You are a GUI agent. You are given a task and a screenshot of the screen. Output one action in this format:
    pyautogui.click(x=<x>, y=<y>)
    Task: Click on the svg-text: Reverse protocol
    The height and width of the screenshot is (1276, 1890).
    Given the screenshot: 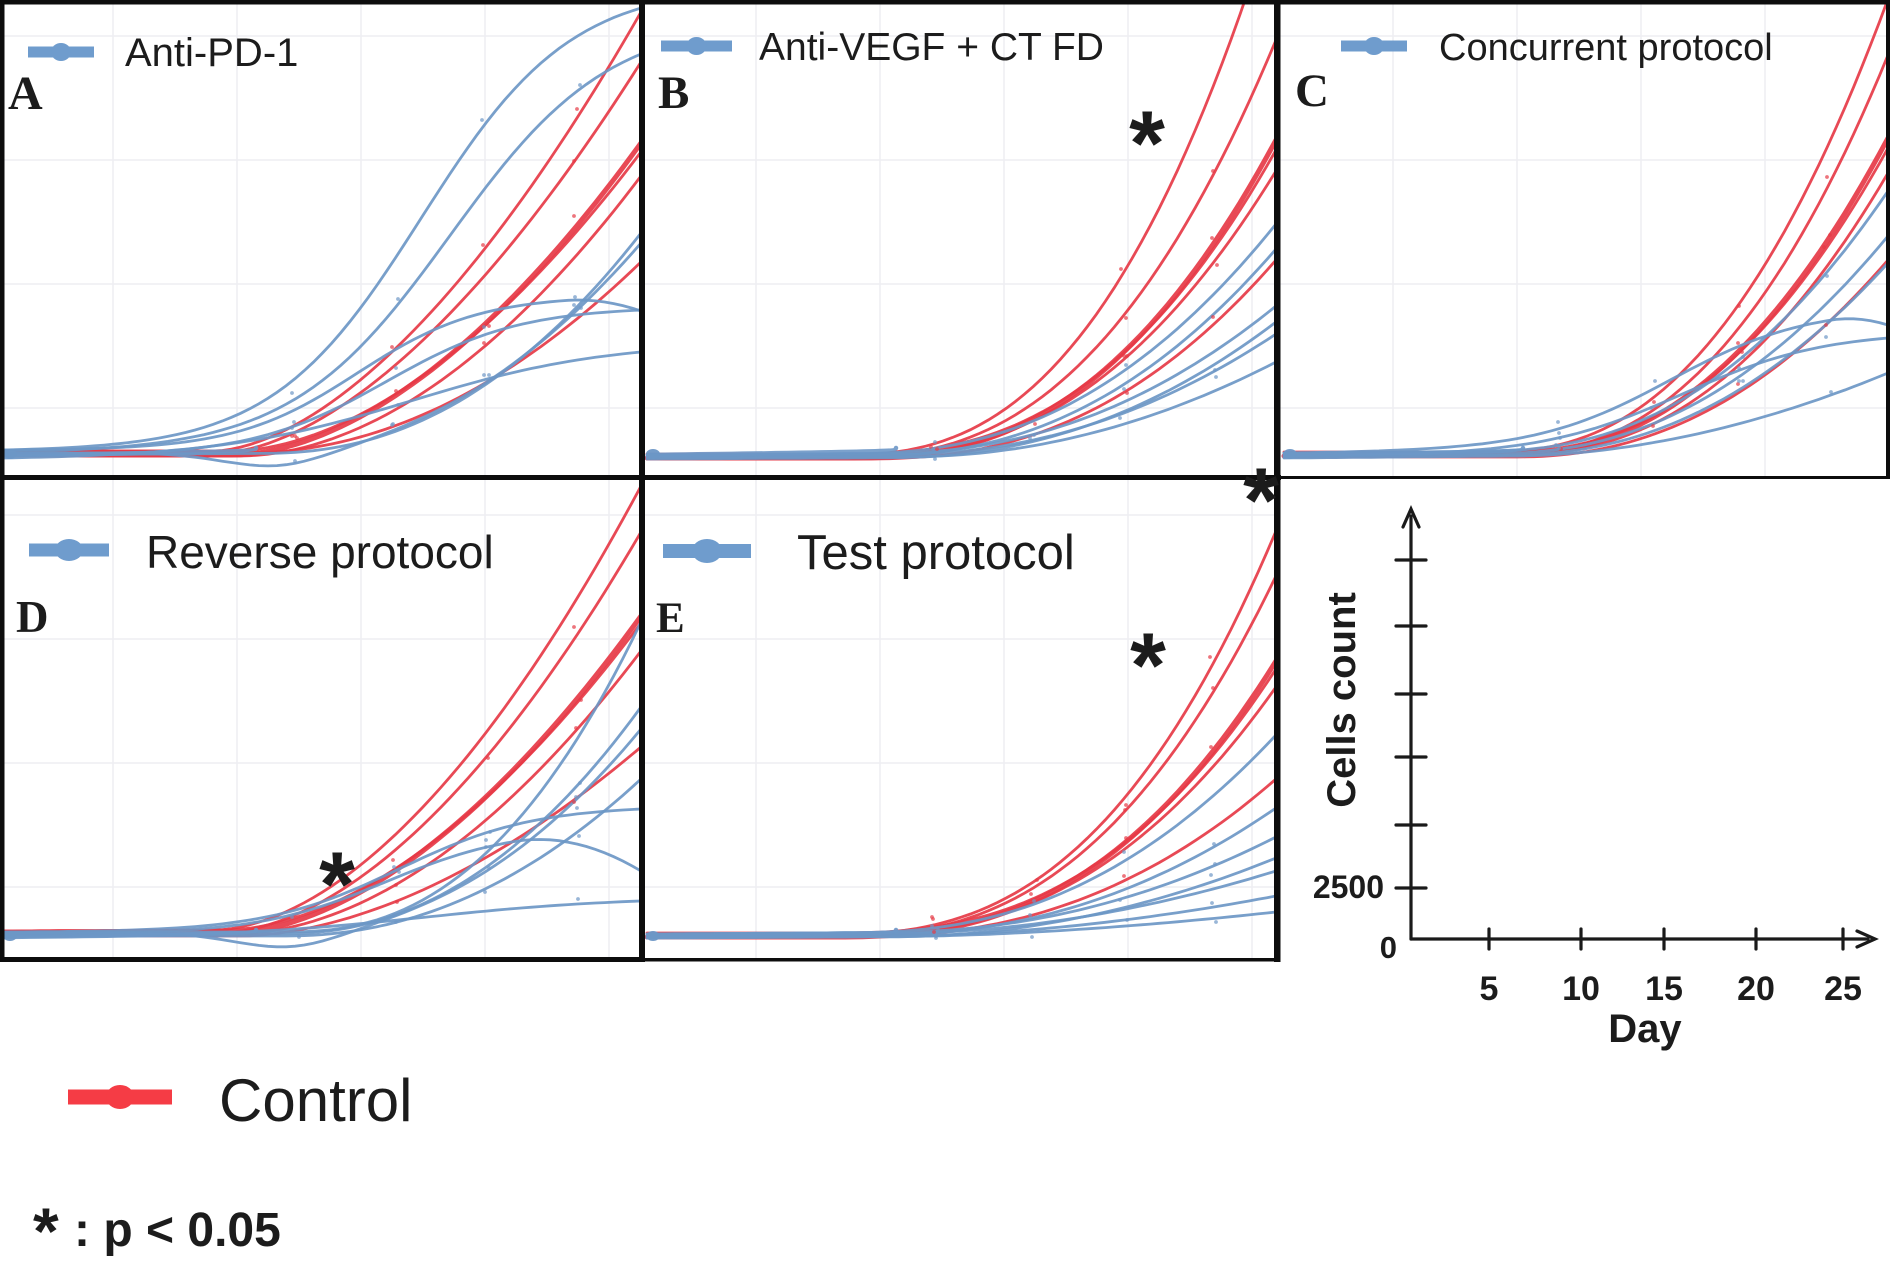 What is the action you would take?
    pyautogui.click(x=320, y=552)
    